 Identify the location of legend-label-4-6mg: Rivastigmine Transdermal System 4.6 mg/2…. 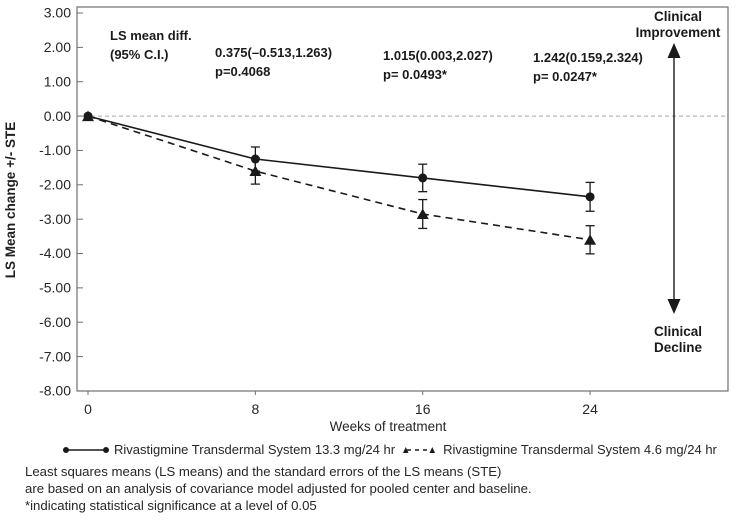
(580, 449).